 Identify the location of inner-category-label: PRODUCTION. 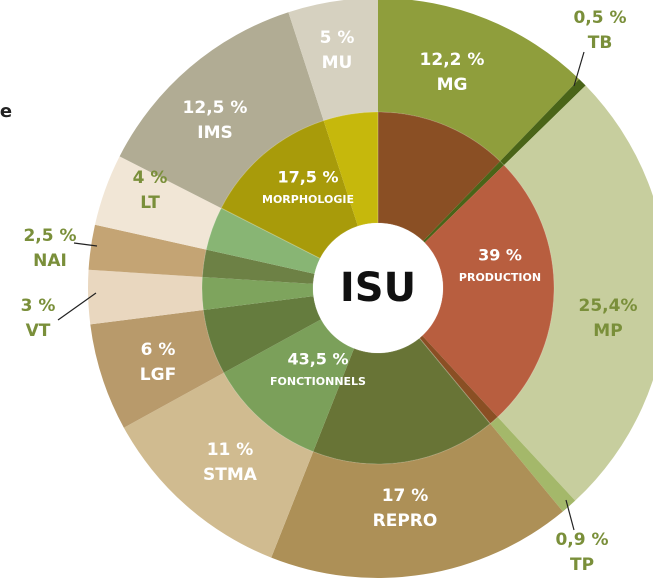
(500, 277).